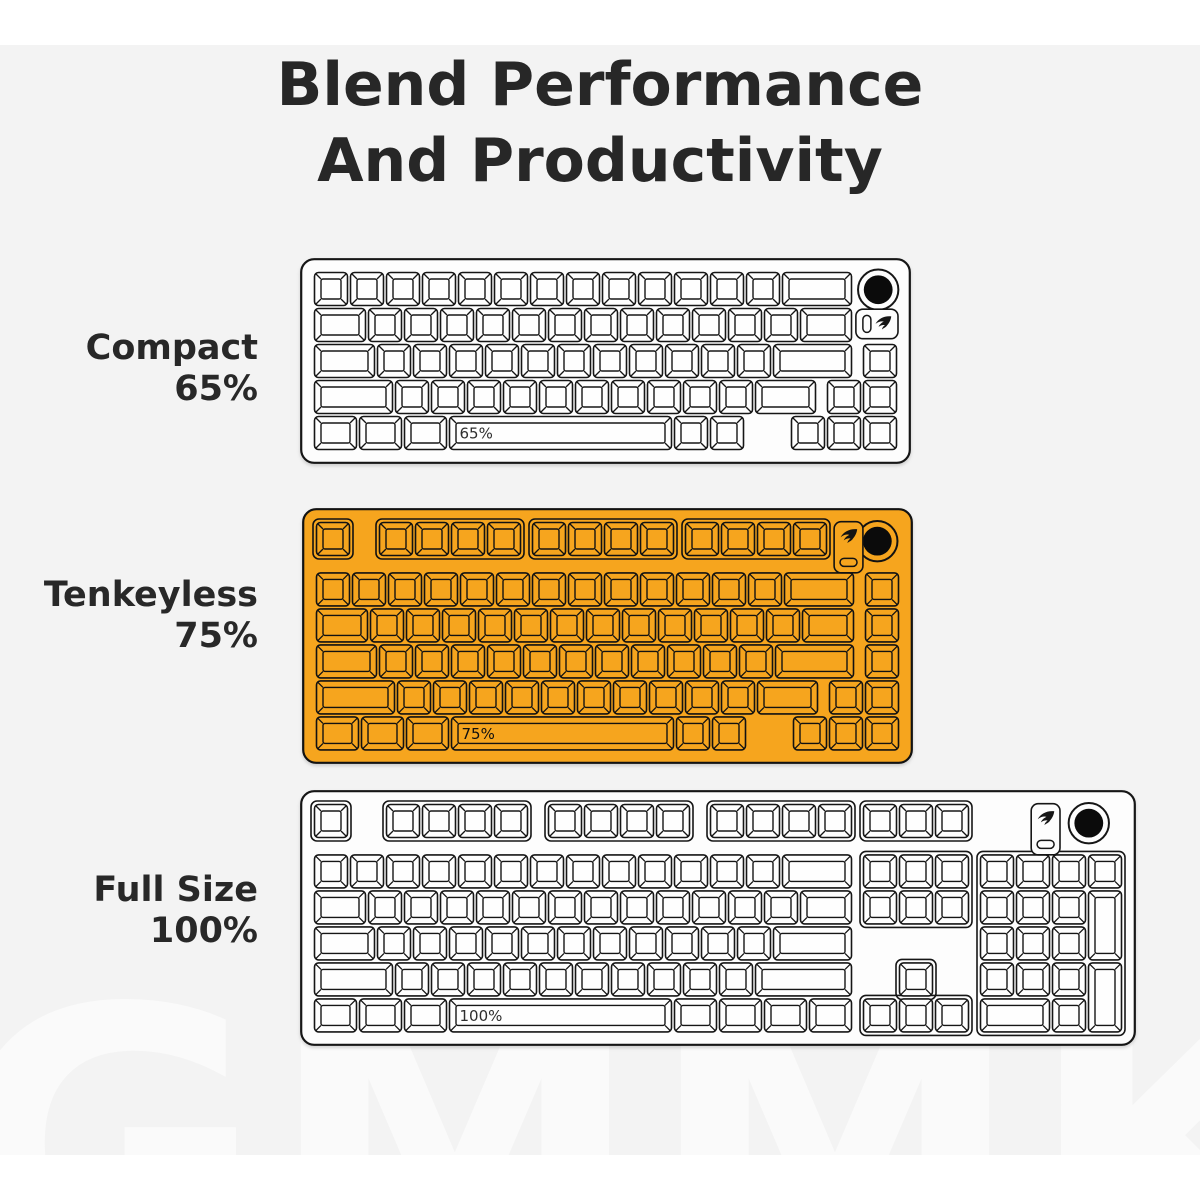 The height and width of the screenshot is (1200, 1200). Describe the element at coordinates (600, 85) in the screenshot. I see `title-line-1: Blend Performance` at that location.